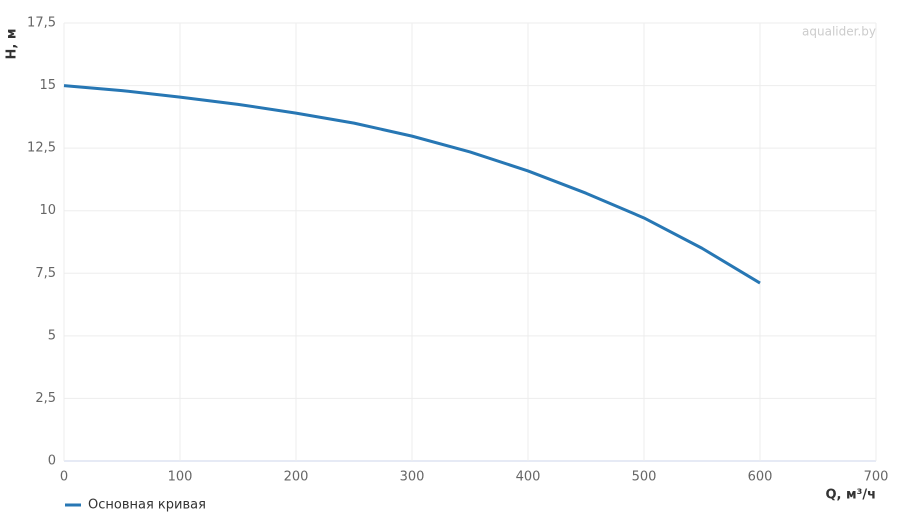 The image size is (900, 520). Describe the element at coordinates (41, 23) in the screenshot. I see `y-tick-label: 17,5` at that location.